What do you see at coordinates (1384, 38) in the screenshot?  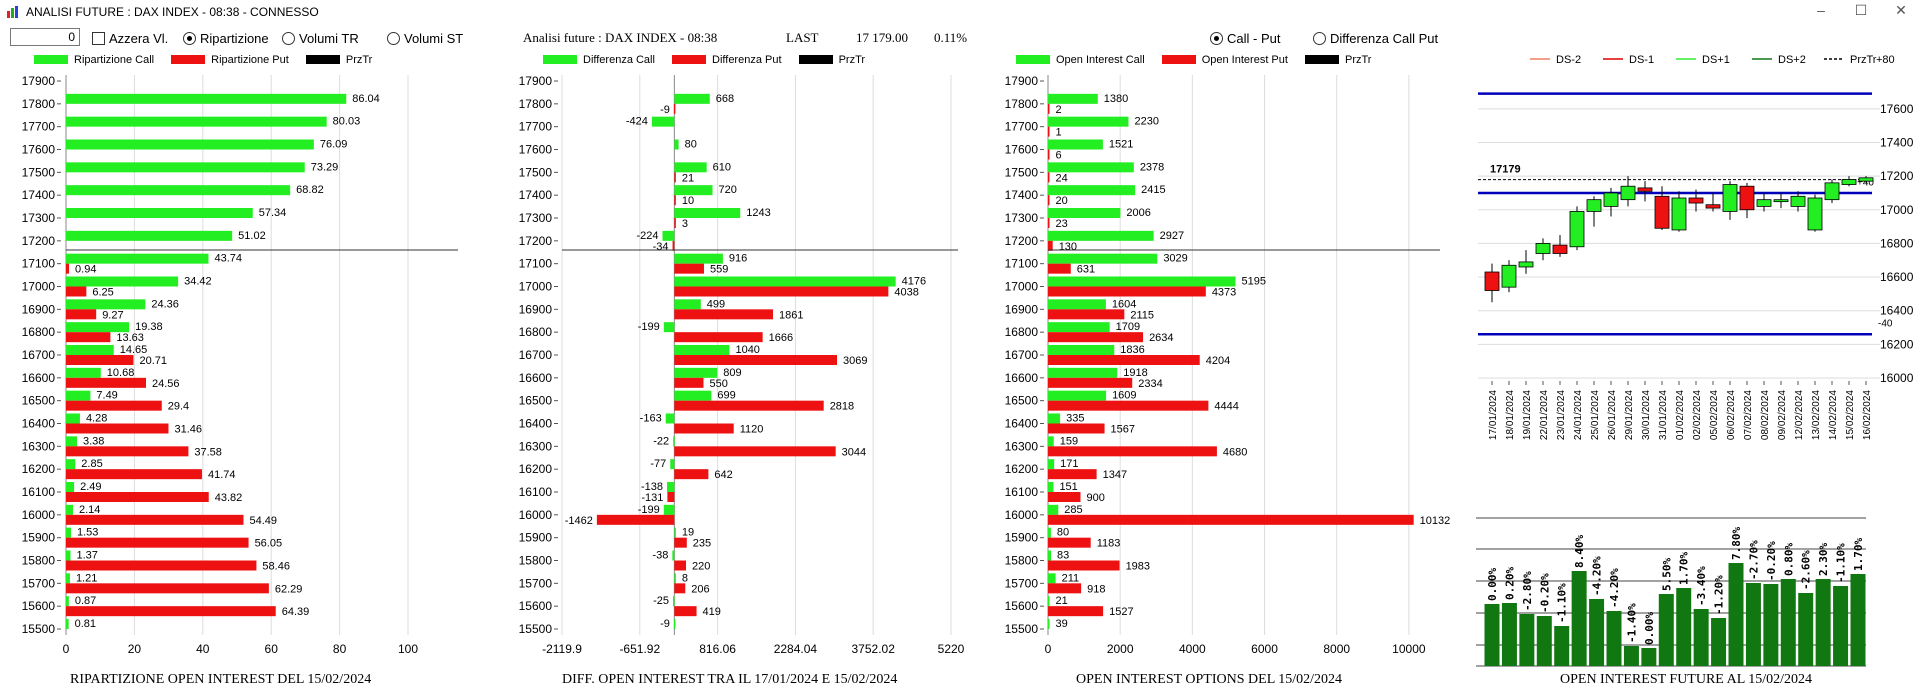 I see `radio-label: Differenza Call Put` at bounding box center [1384, 38].